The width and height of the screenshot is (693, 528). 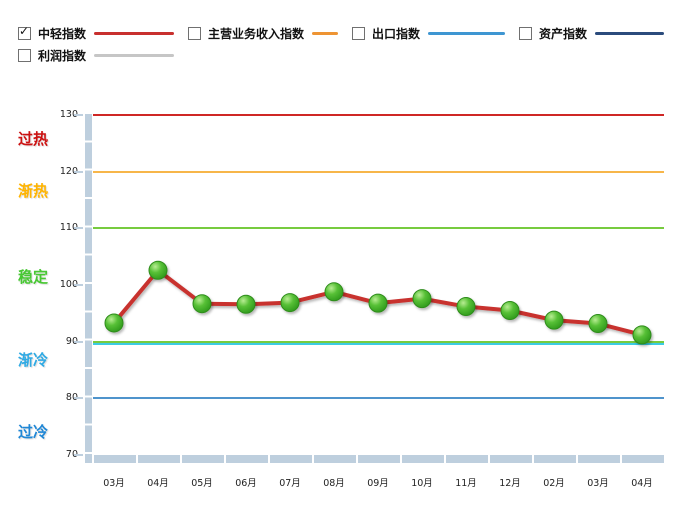 What do you see at coordinates (68, 228) in the screenshot?
I see `y-tick-label: 110` at bounding box center [68, 228].